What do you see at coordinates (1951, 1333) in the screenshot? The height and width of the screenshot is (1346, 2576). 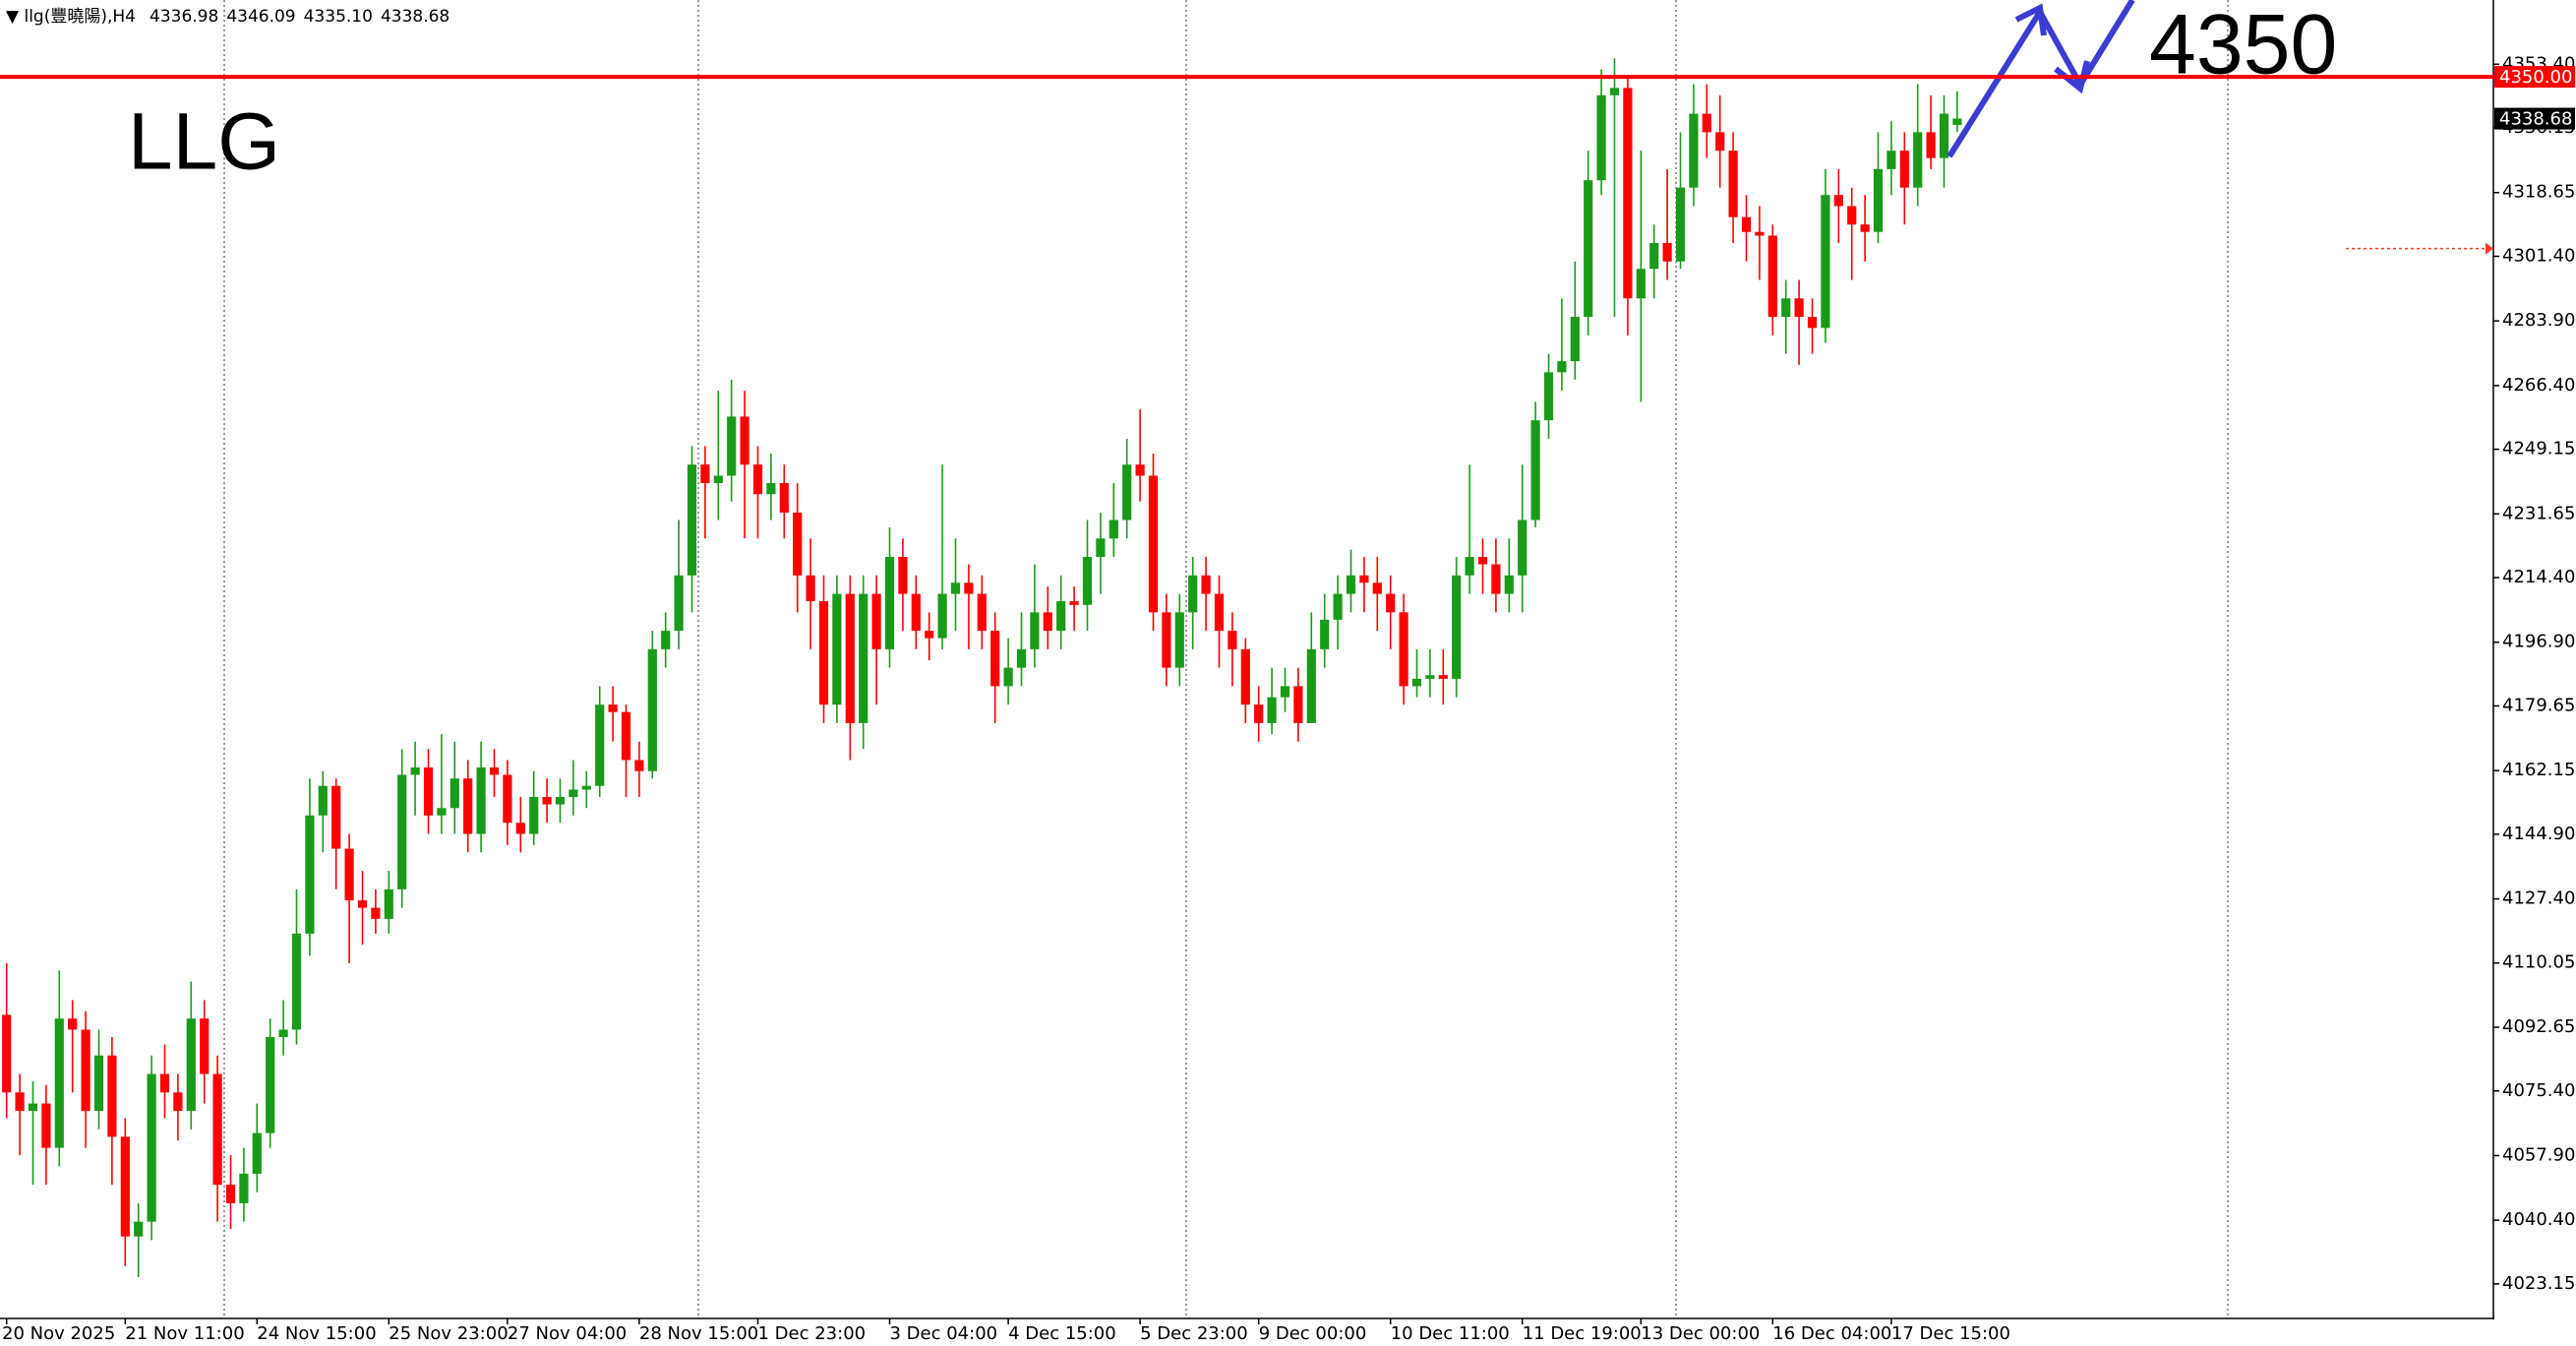 I see `x-tick-label: 17 Dec 15:00` at bounding box center [1951, 1333].